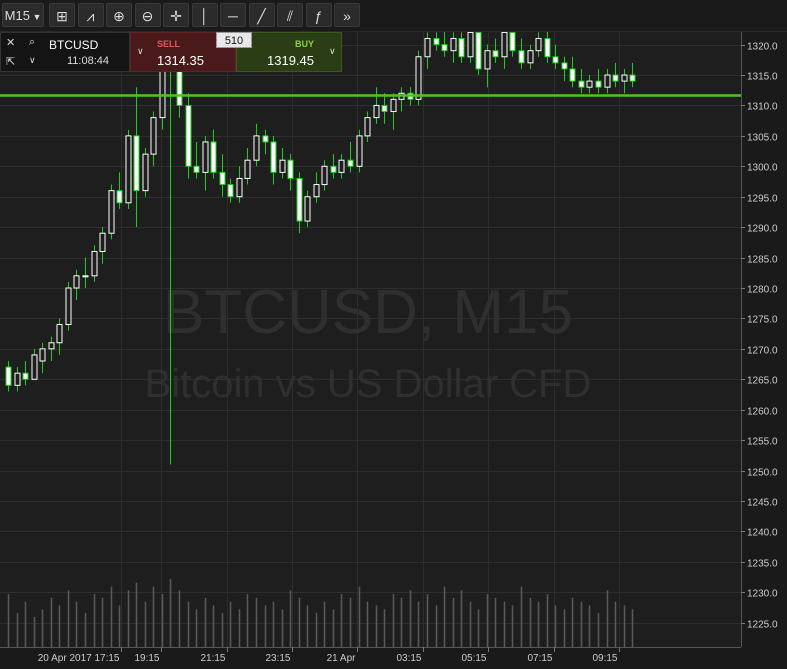  What do you see at coordinates (204, 15) in the screenshot?
I see `vertical-line-icon: │` at bounding box center [204, 15].